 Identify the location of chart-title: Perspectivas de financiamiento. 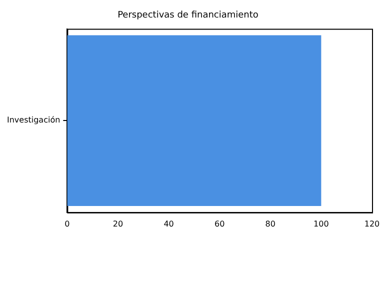
(188, 15).